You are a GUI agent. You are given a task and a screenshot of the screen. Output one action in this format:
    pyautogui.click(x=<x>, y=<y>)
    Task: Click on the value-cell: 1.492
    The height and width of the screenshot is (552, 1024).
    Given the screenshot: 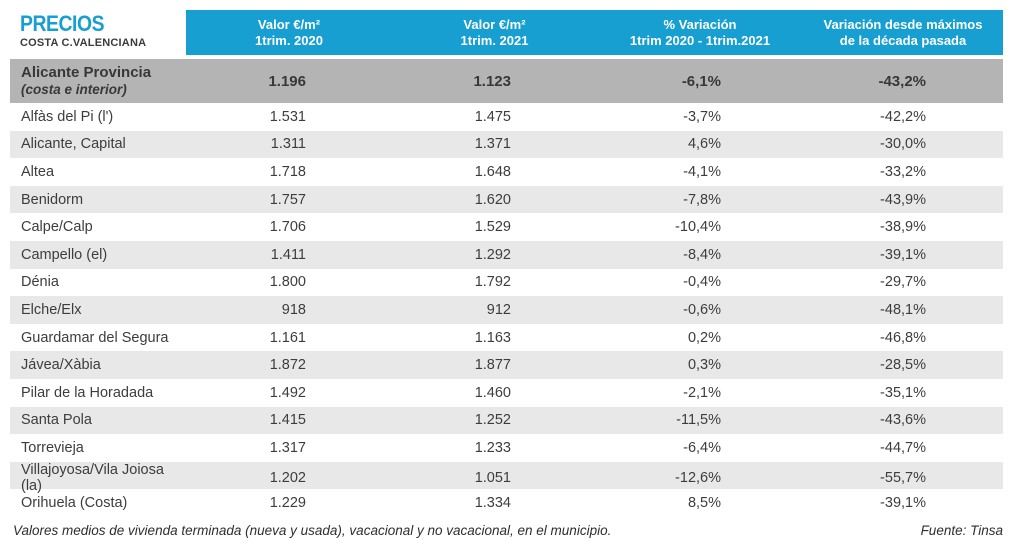 What is the action you would take?
    pyautogui.click(x=287, y=392)
    